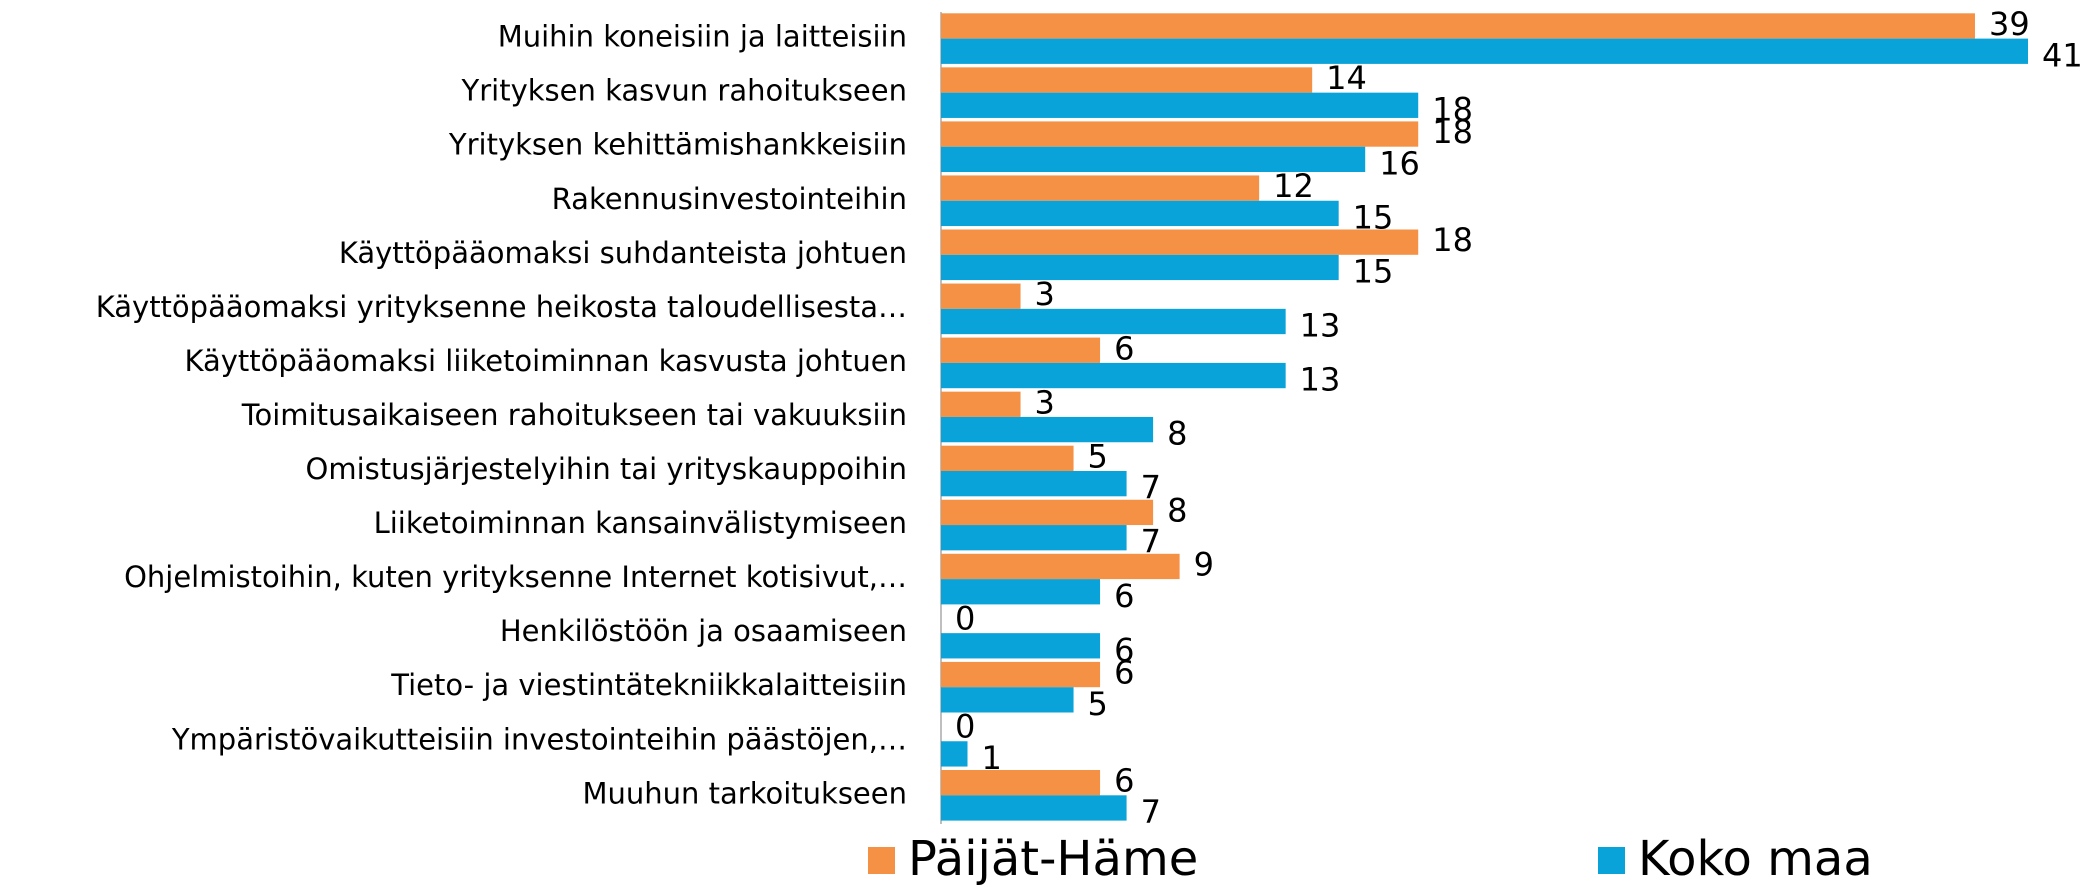 The image size is (2088, 887). Describe the element at coordinates (2009, 24) in the screenshot. I see `value-label: 39` at that location.